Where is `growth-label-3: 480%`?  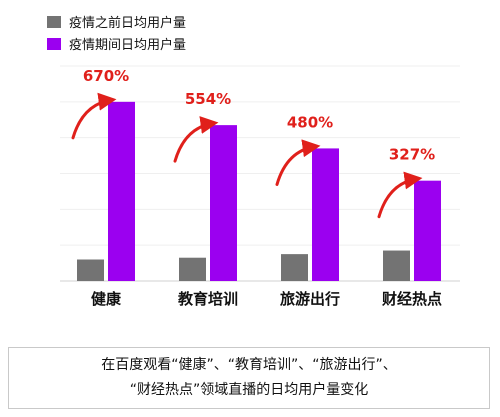 growth-label-3: 480% is located at coordinates (310, 122).